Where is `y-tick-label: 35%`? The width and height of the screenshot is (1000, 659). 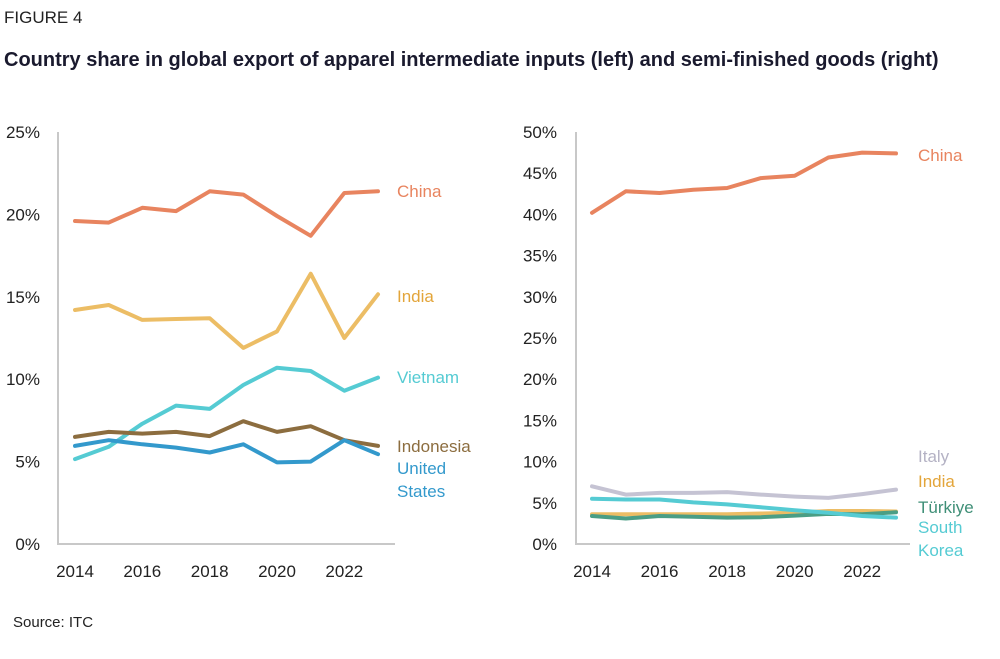
y-tick-label: 35% is located at coordinates (540, 256).